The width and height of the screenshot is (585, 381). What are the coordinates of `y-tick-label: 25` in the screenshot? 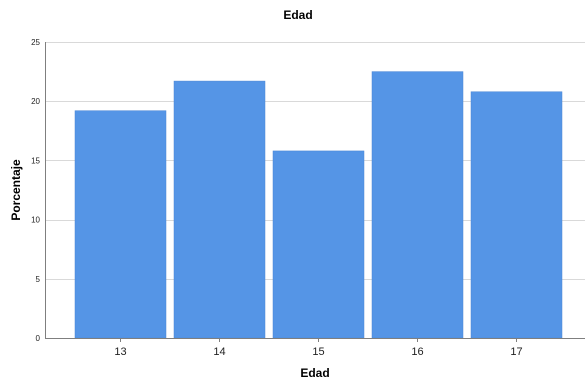 It's located at (35, 42).